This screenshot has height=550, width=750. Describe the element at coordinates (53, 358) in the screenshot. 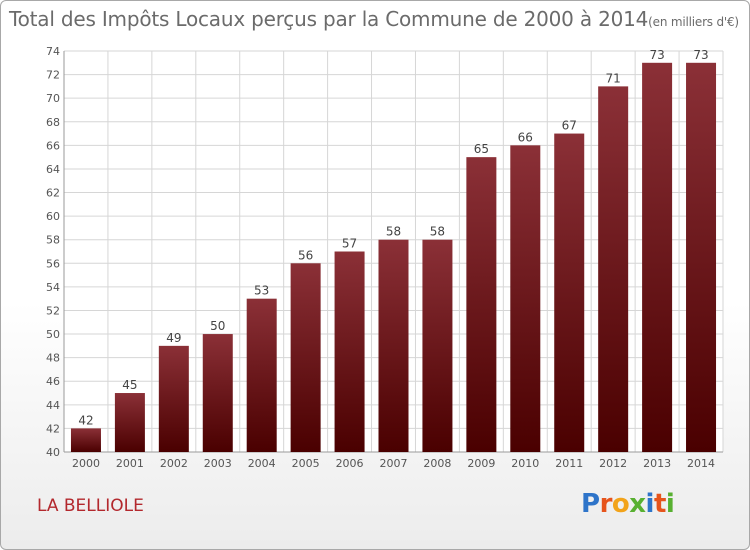

I see `y-tick-label: 48` at that location.